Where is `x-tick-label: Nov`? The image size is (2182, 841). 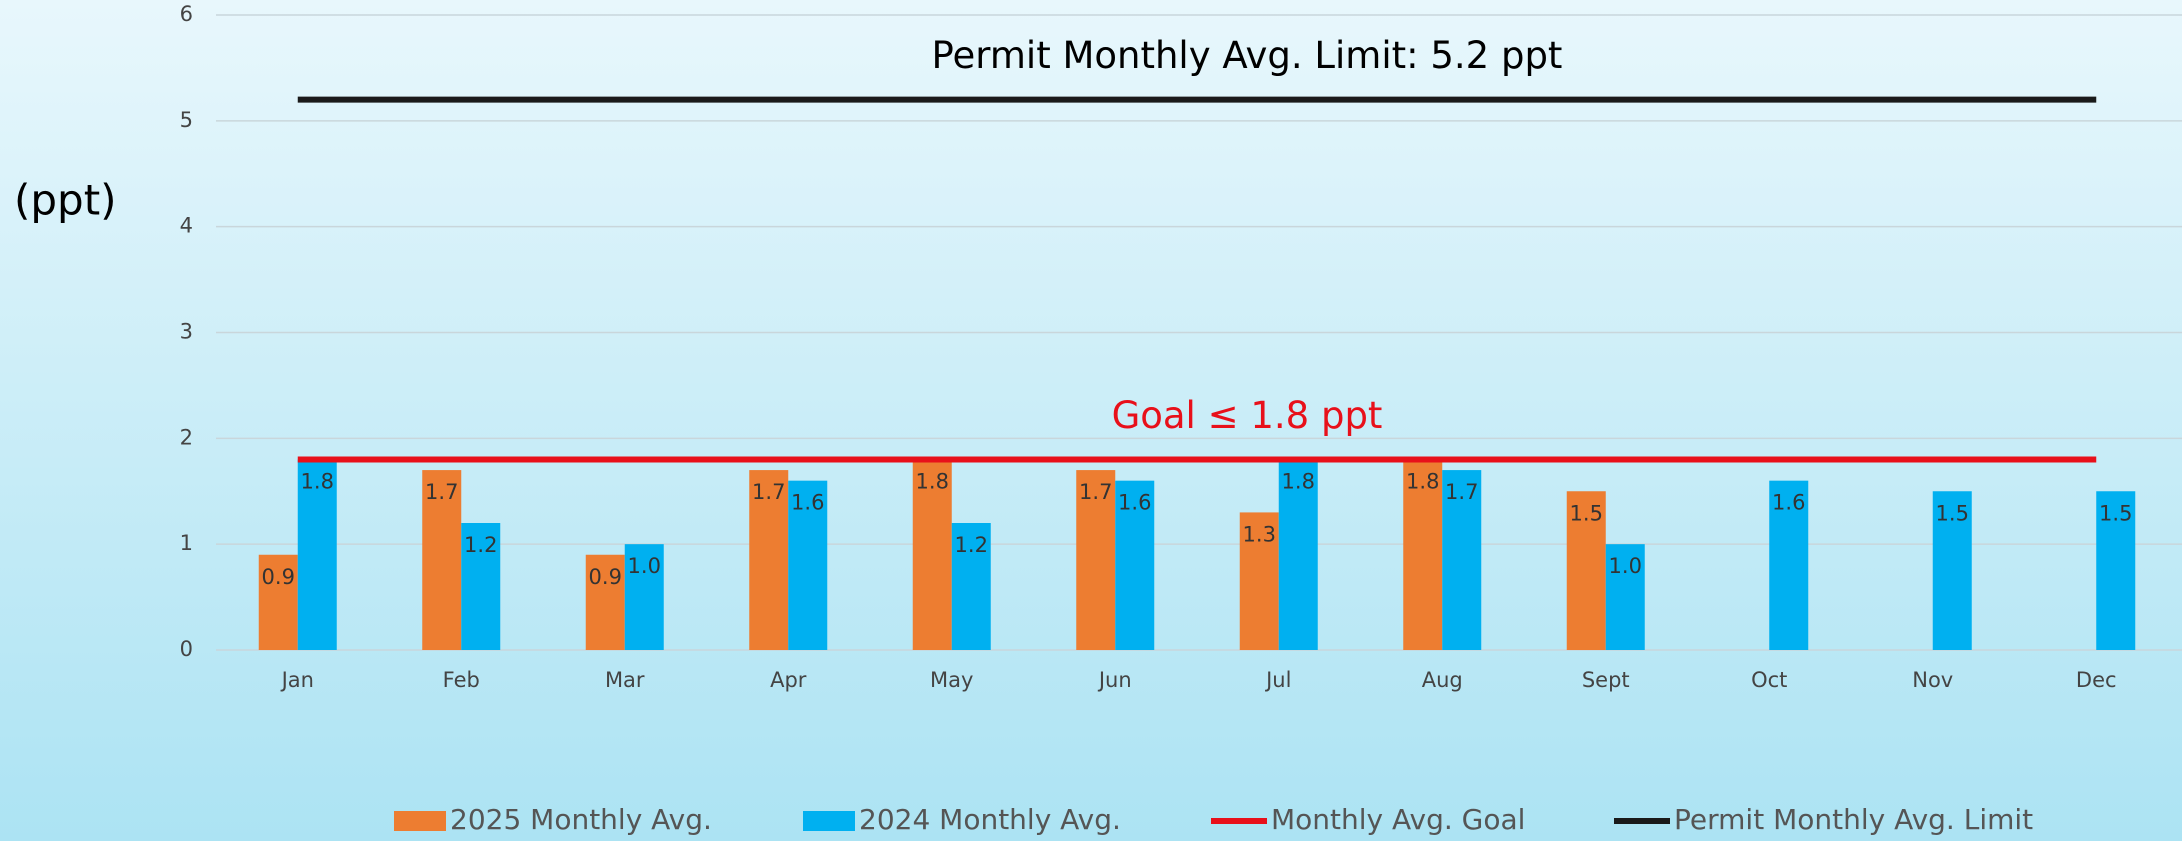 x-tick-label: Nov is located at coordinates (1932, 680).